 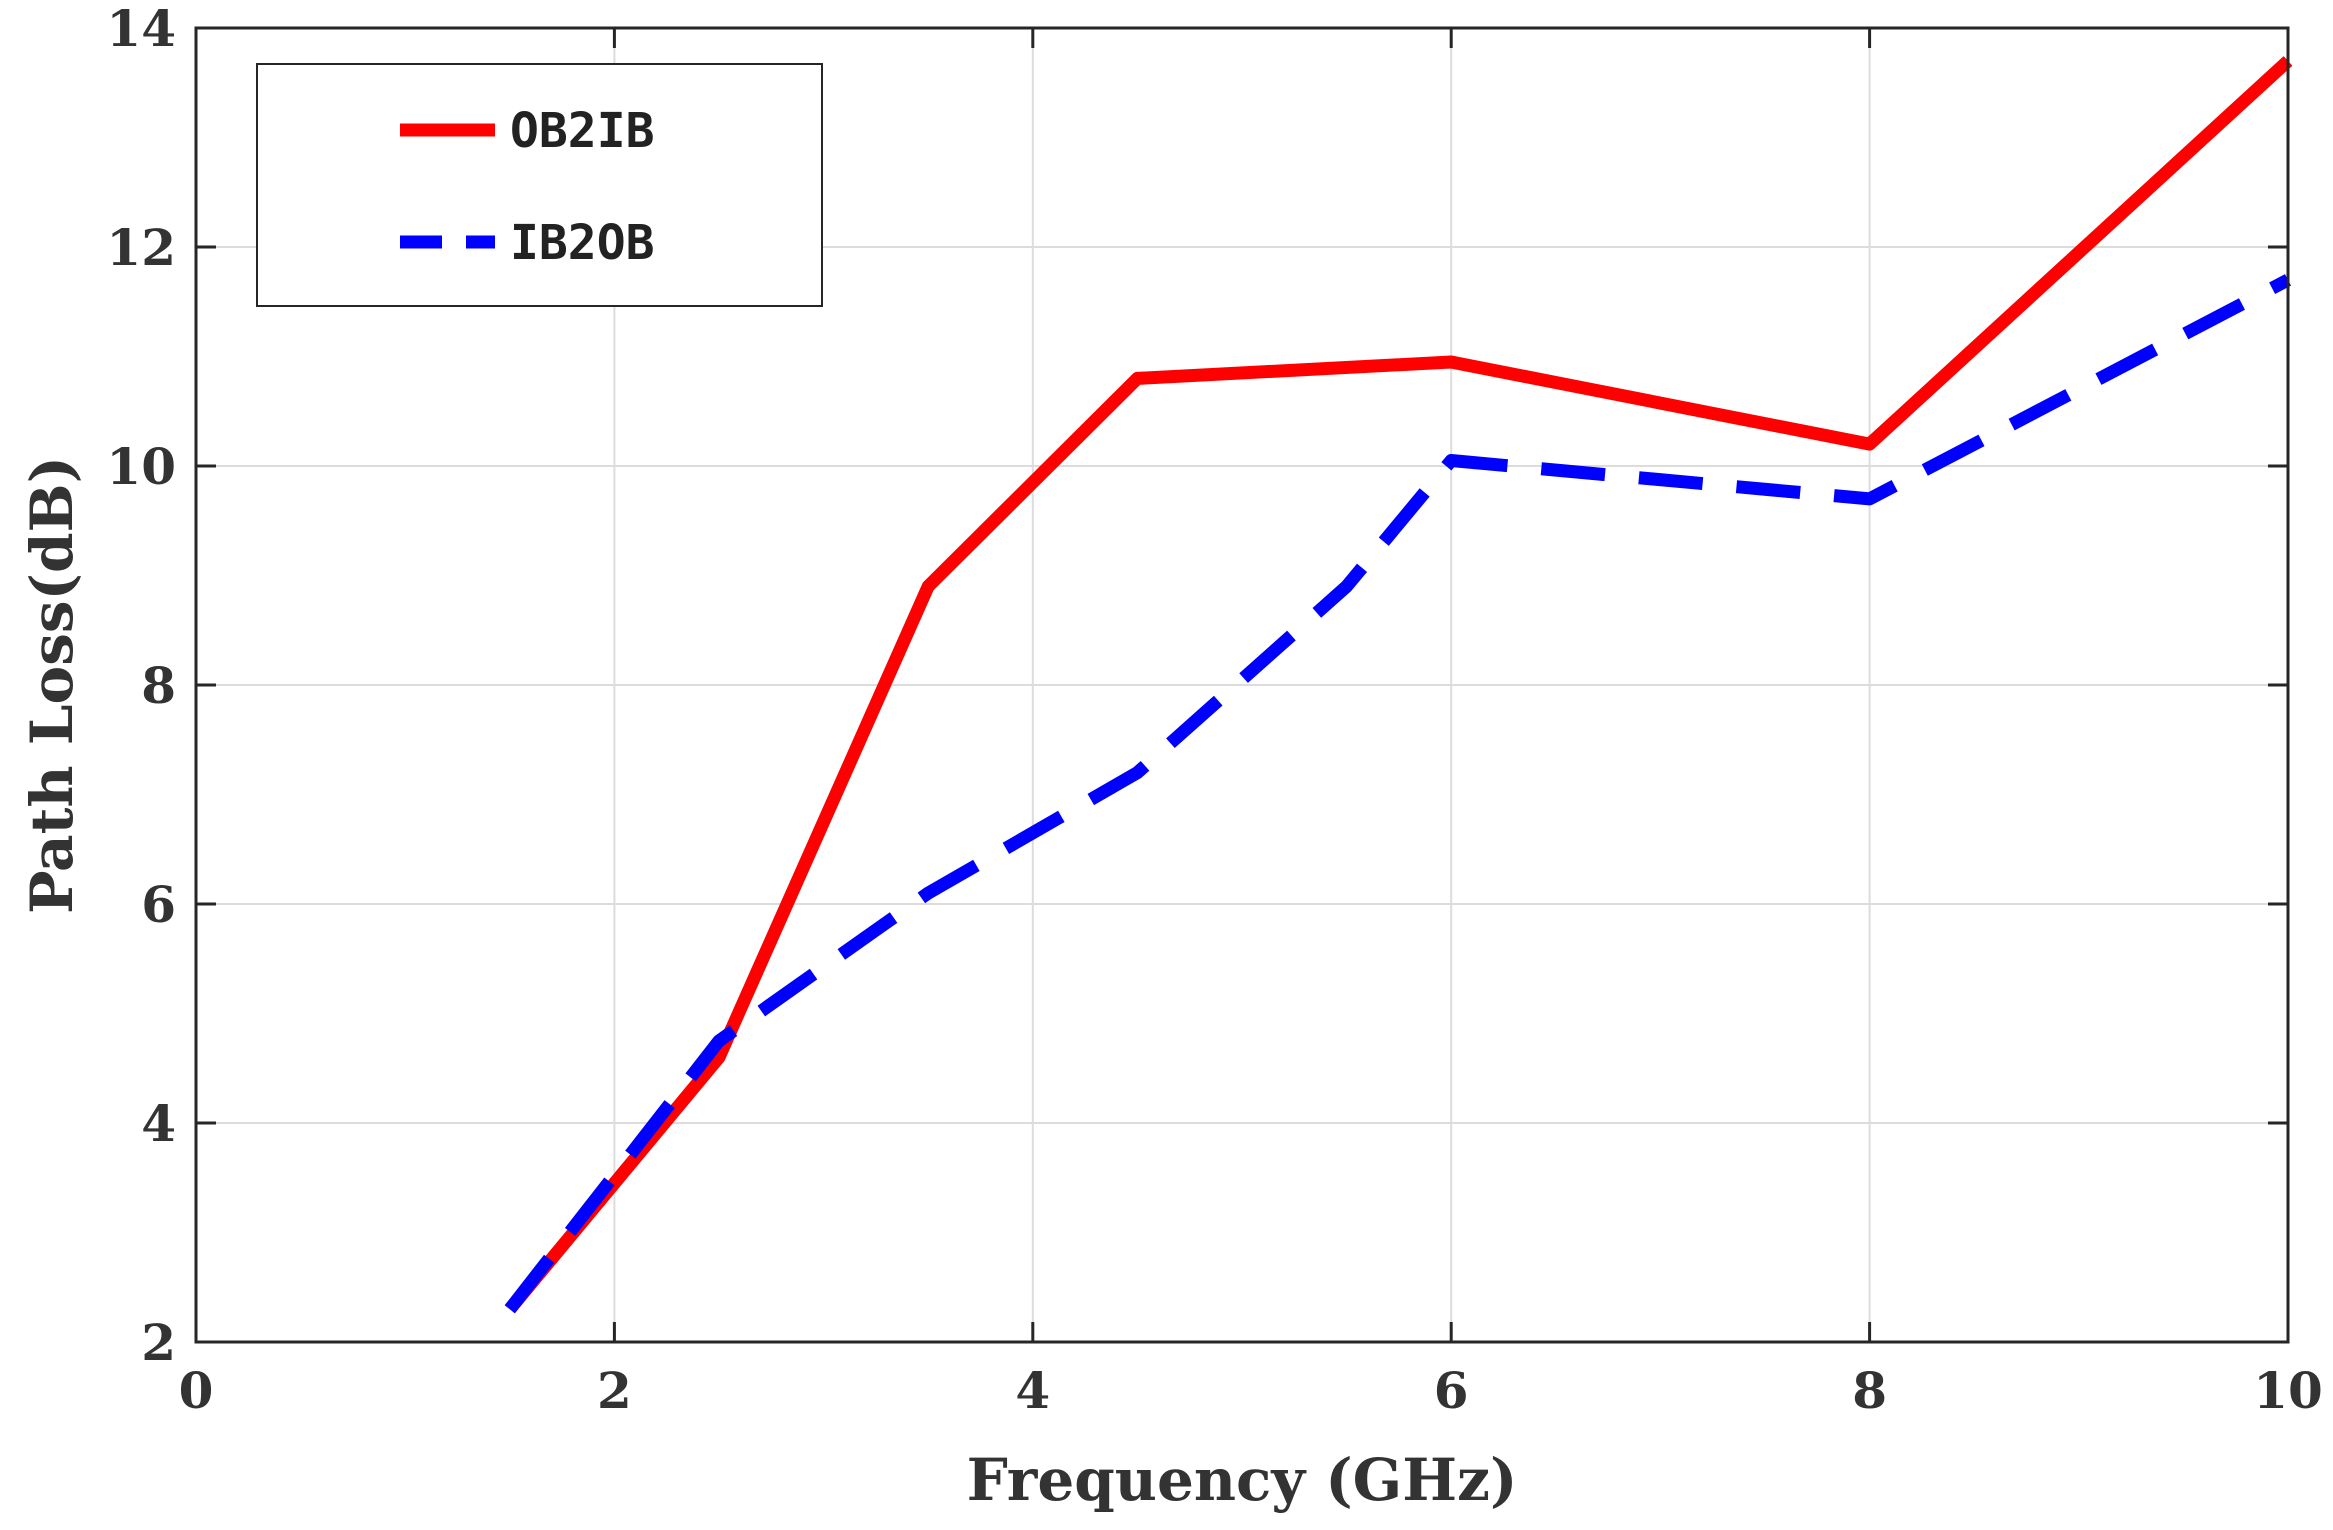 I want to click on x-tick-label: 0, so click(x=196, y=1390).